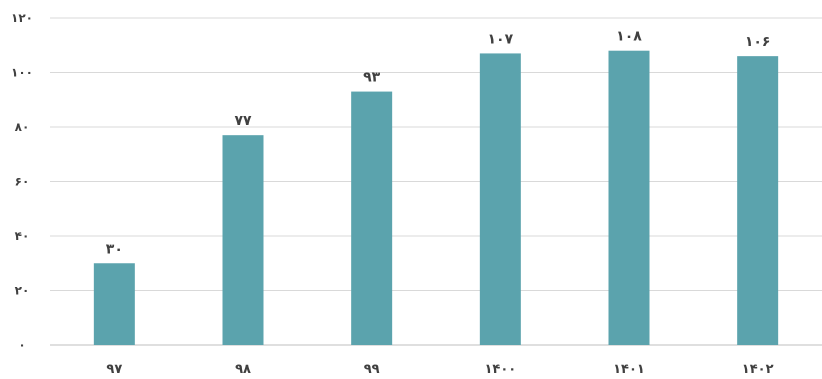  Describe the element at coordinates (22, 182) in the screenshot. I see `y-tick-label: ۶۰` at that location.